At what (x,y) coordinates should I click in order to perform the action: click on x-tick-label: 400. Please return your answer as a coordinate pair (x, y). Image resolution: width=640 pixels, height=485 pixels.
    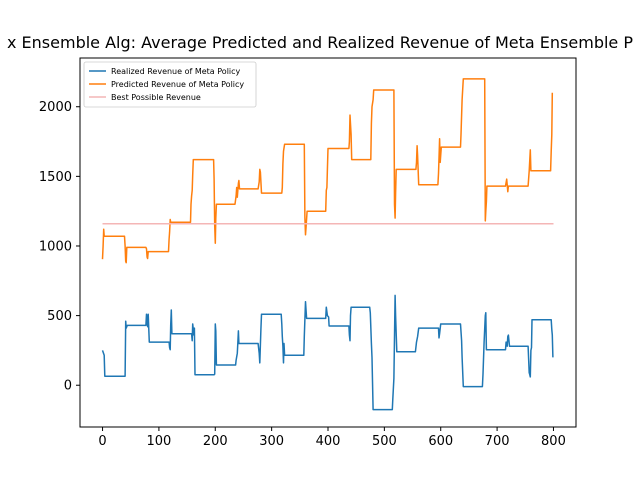
    Looking at the image, I should click on (328, 441).